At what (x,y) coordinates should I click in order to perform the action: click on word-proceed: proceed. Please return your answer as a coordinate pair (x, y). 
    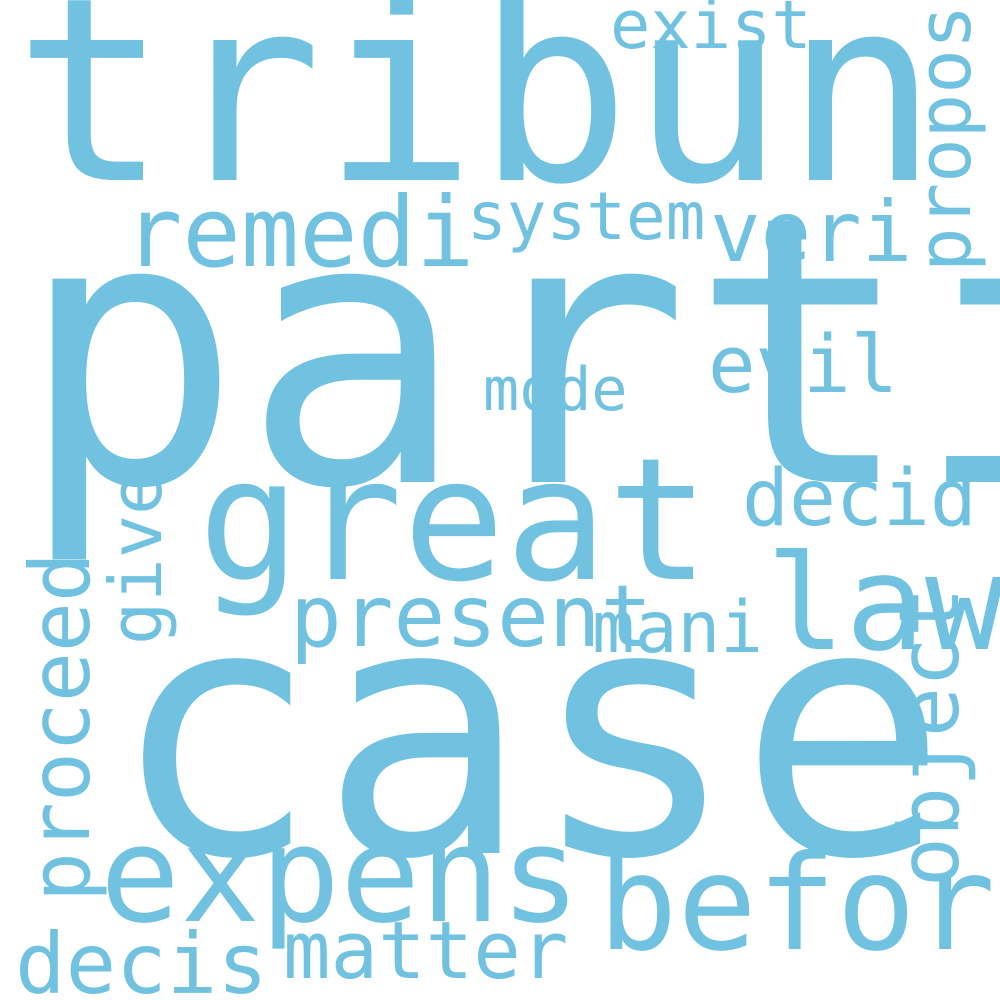
    Looking at the image, I should click on (60, 727).